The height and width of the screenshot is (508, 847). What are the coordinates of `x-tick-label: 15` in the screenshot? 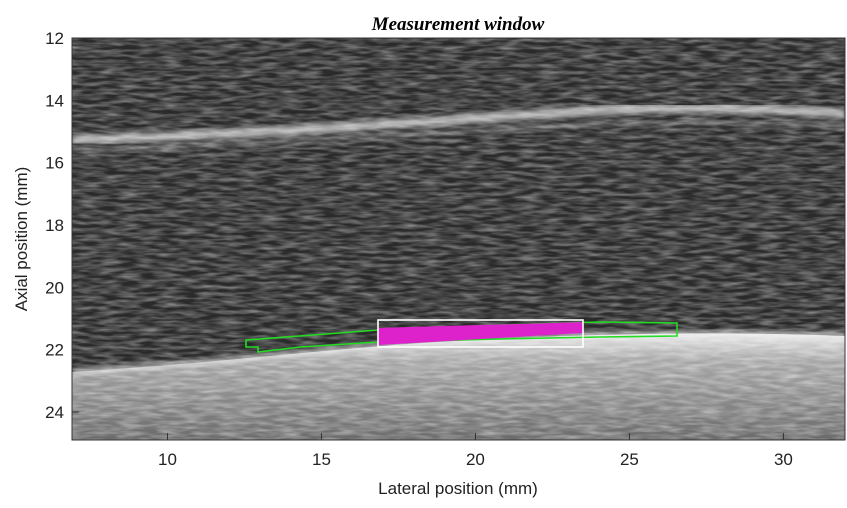 It's located at (321, 459).